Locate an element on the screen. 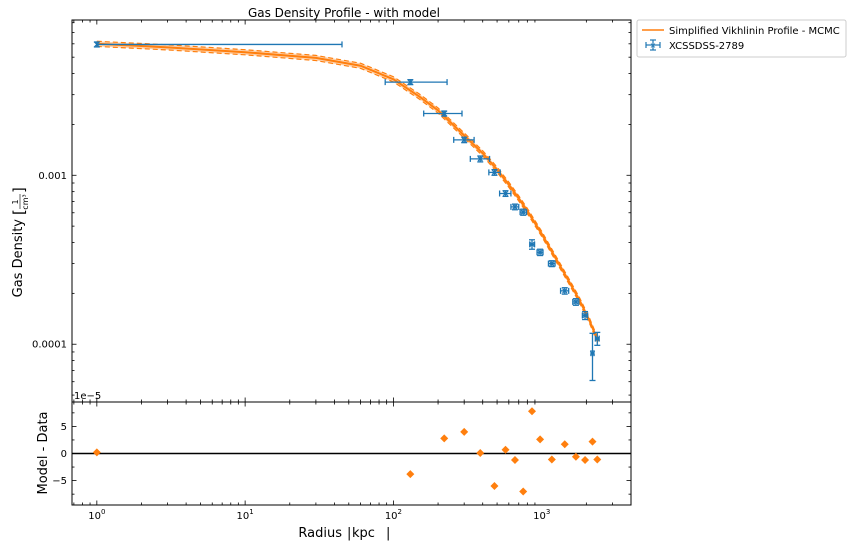  residual-y-tick-label: 5 is located at coordinates (64, 427).